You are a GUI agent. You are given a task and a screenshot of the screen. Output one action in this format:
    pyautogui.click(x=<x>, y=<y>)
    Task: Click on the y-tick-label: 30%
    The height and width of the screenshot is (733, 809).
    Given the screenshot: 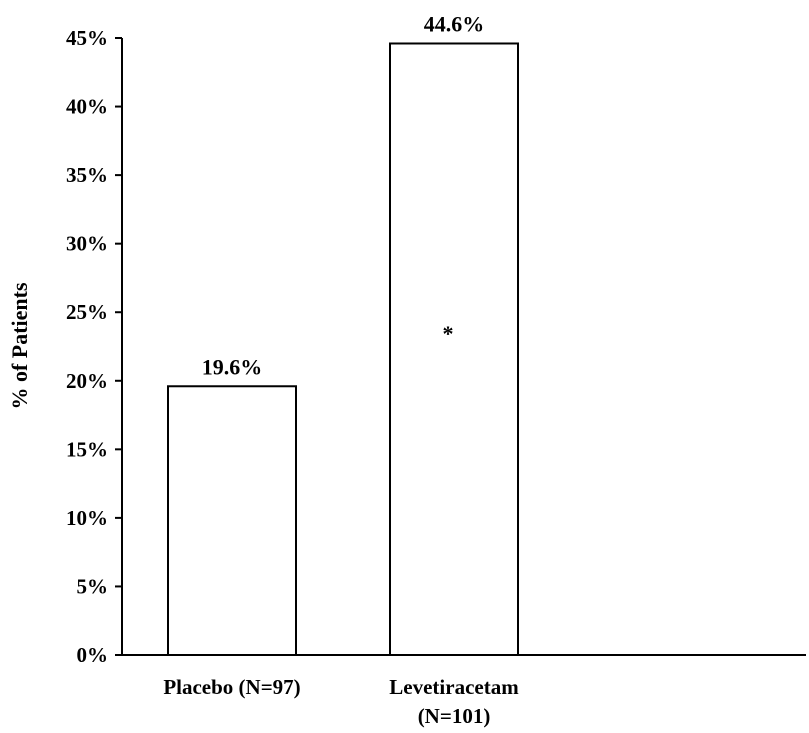 What is the action you would take?
    pyautogui.click(x=87, y=244)
    